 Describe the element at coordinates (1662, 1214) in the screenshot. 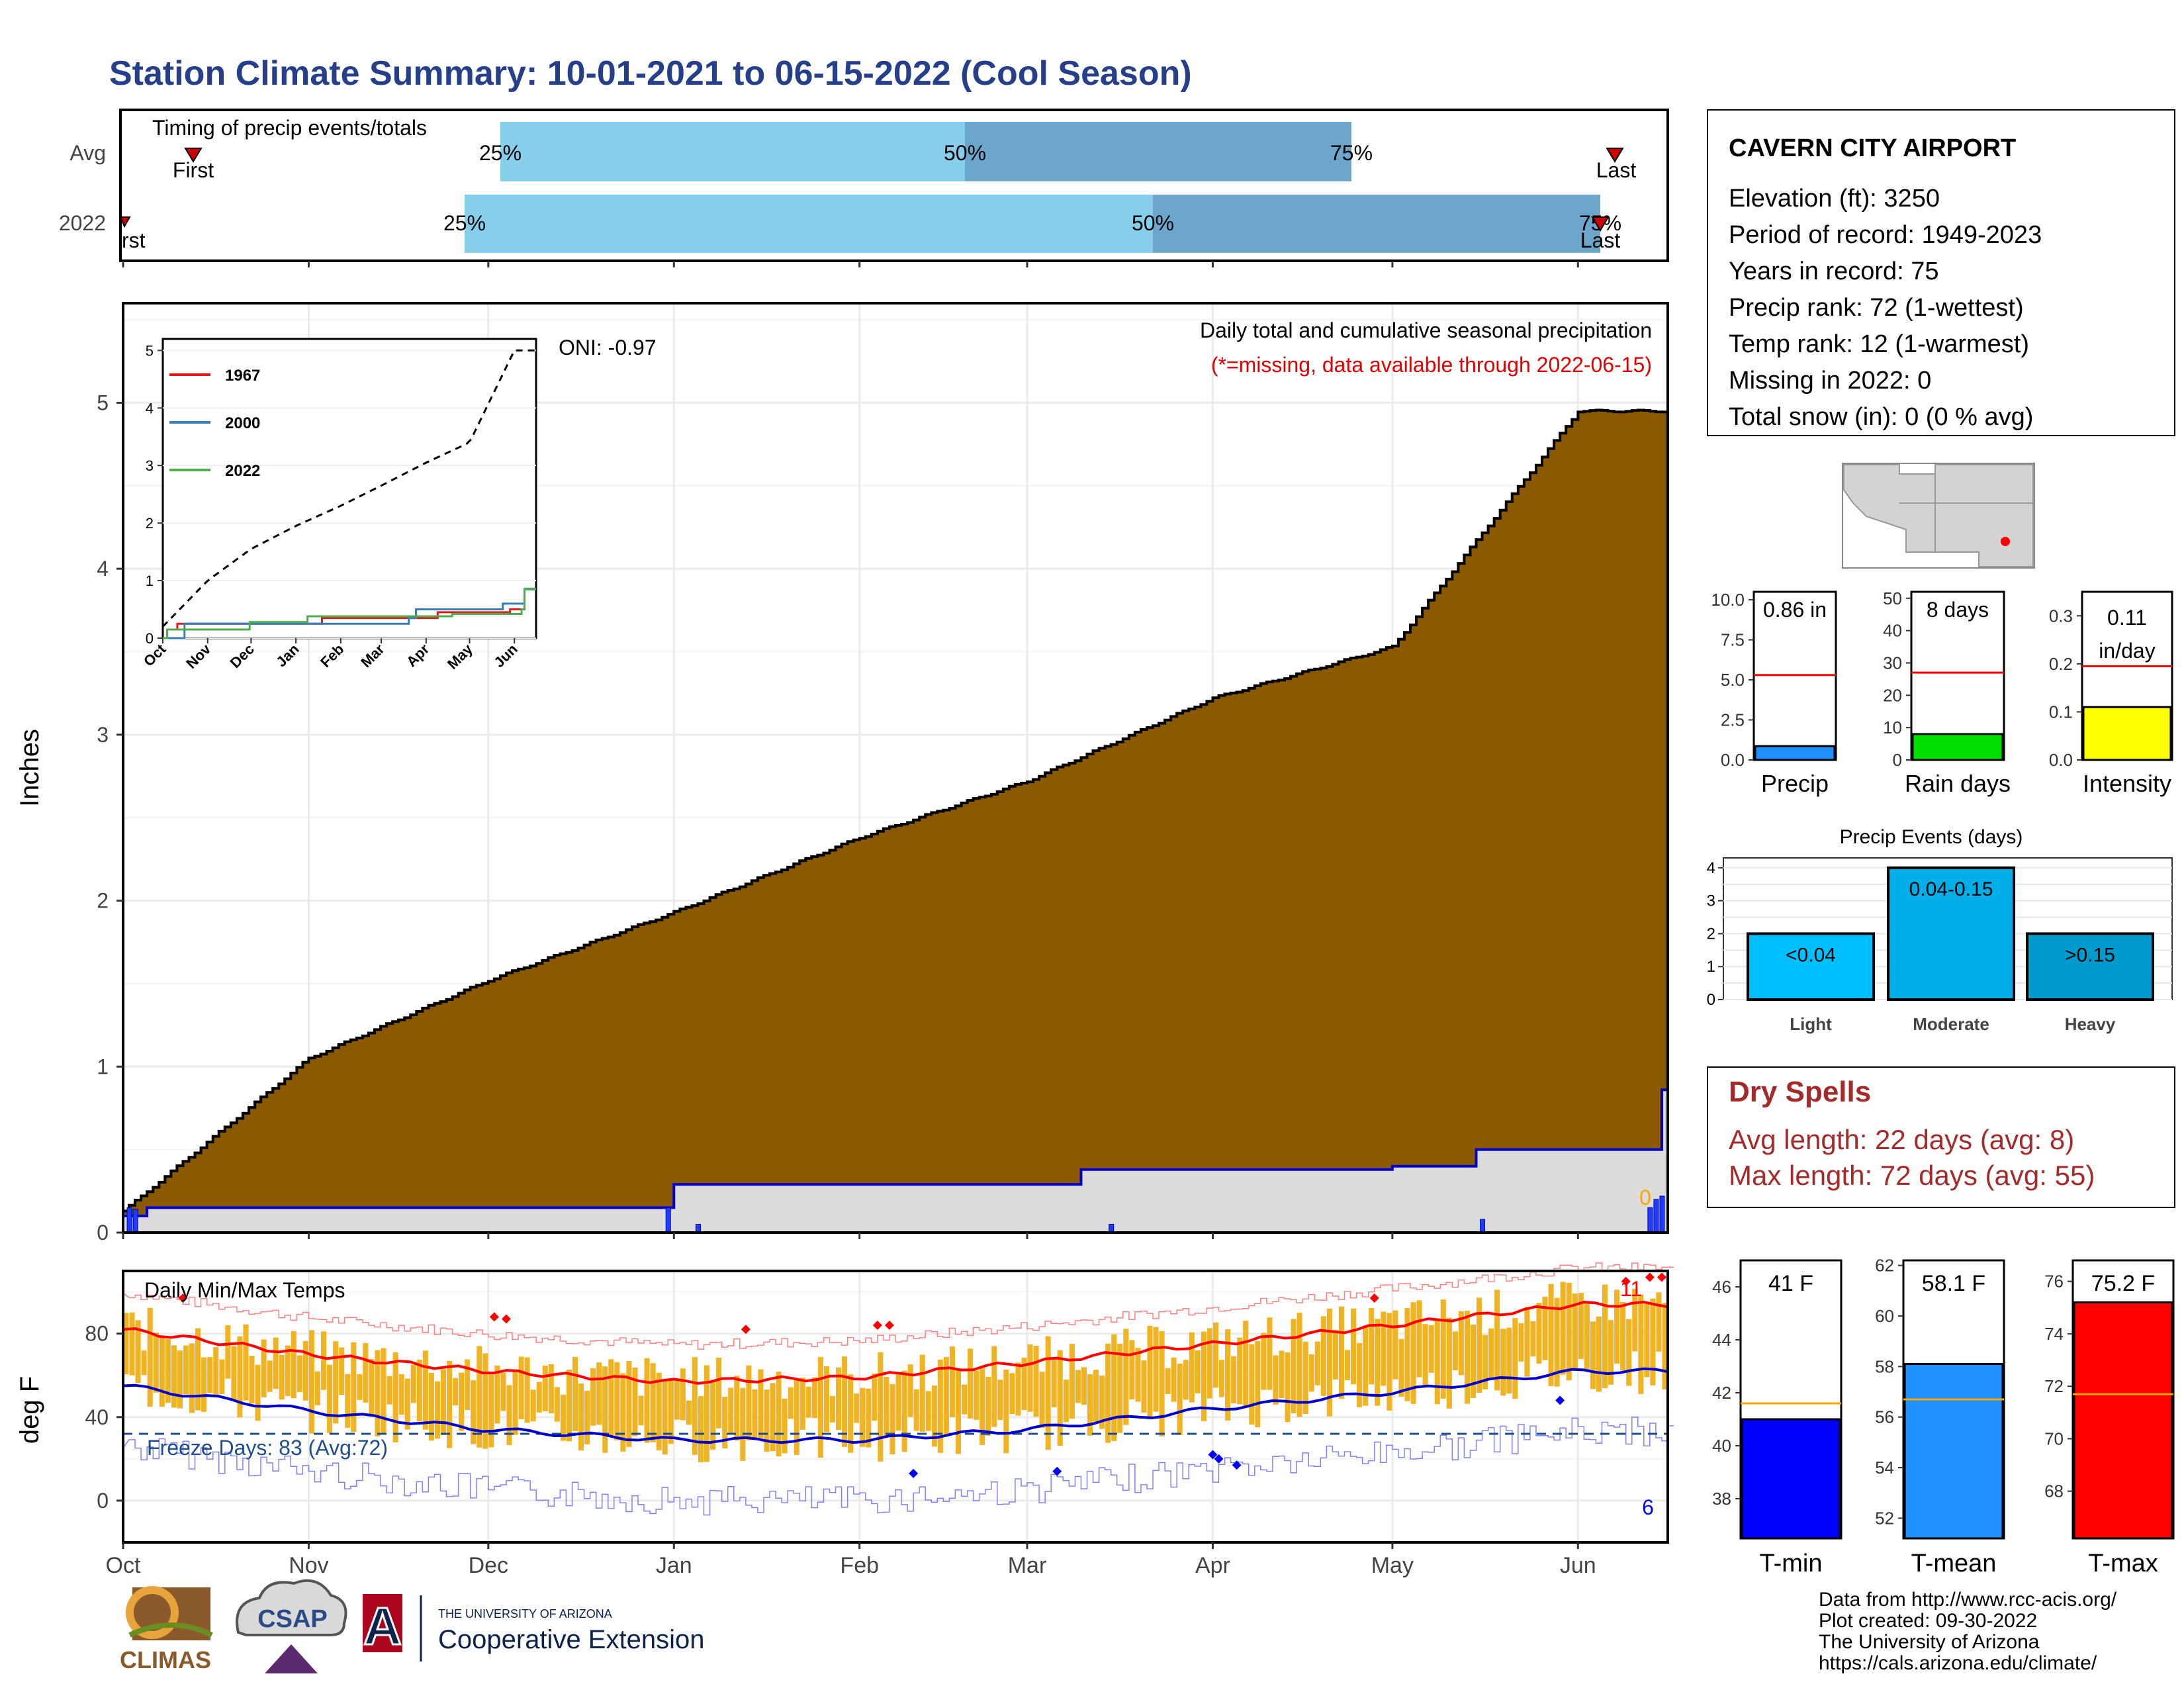

I see `daily-precip-bar` at that location.